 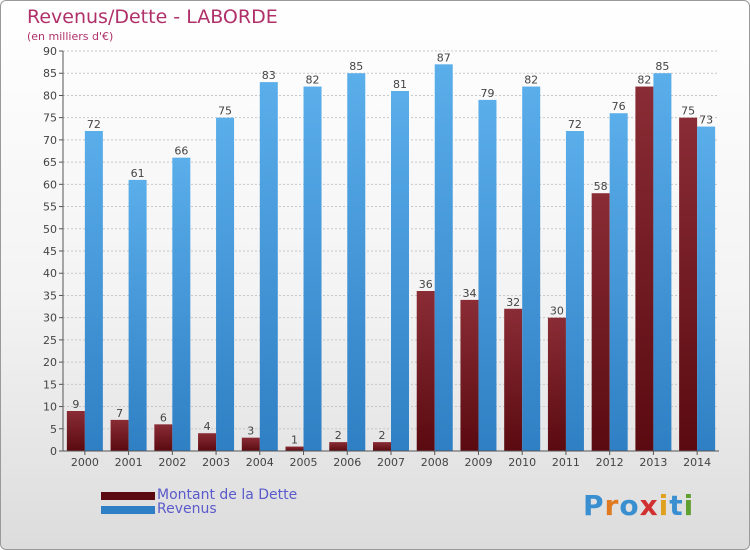 What do you see at coordinates (50, 73) in the screenshot?
I see `y-tick-label: 85` at bounding box center [50, 73].